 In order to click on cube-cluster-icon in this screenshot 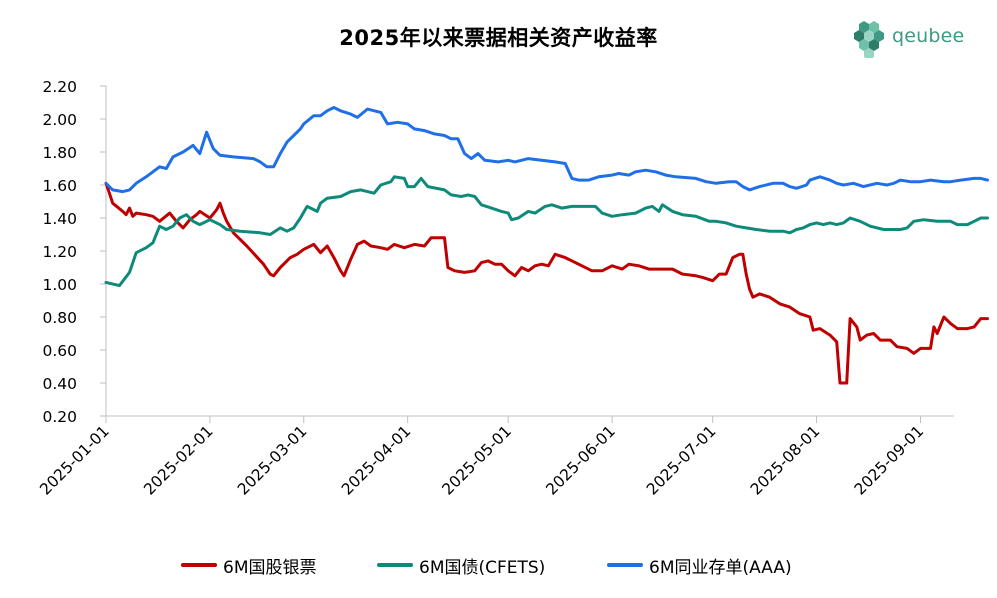, I will do `click(869, 40)`.